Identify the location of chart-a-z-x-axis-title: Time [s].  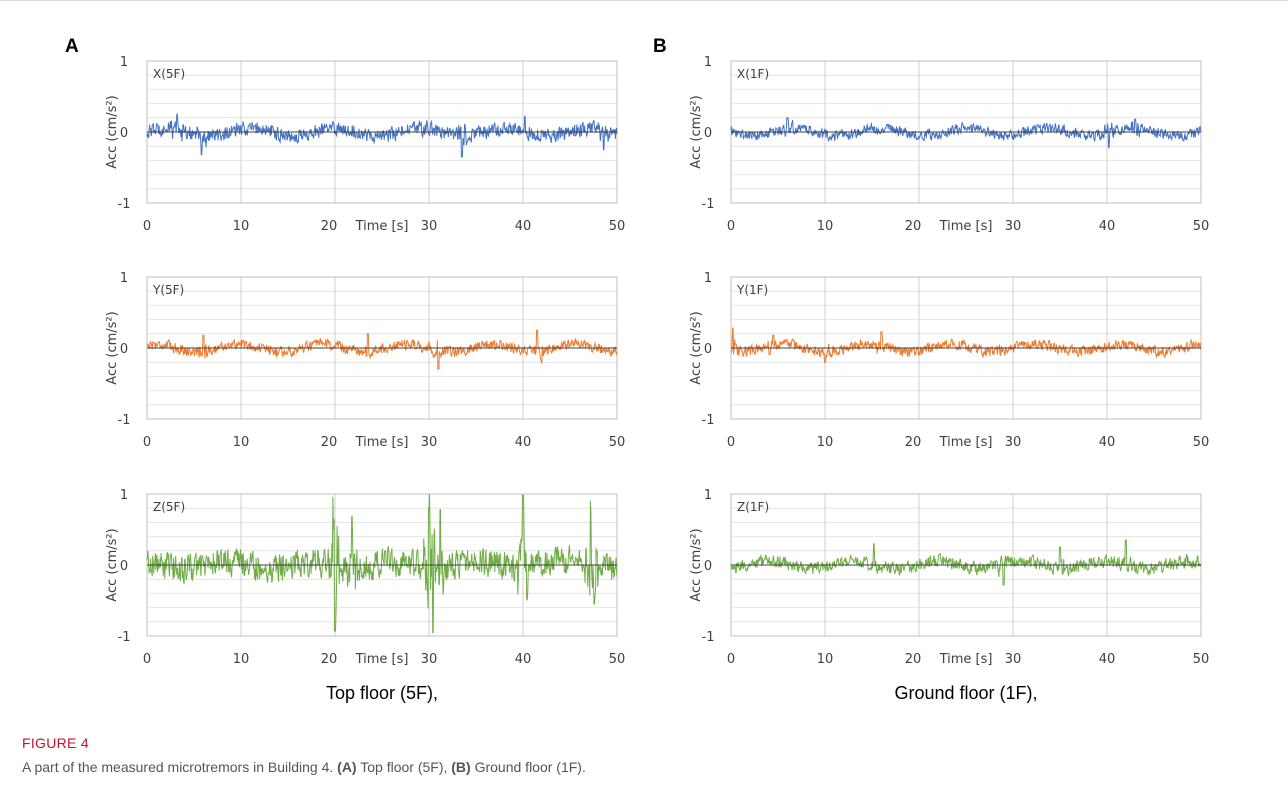
(382, 659).